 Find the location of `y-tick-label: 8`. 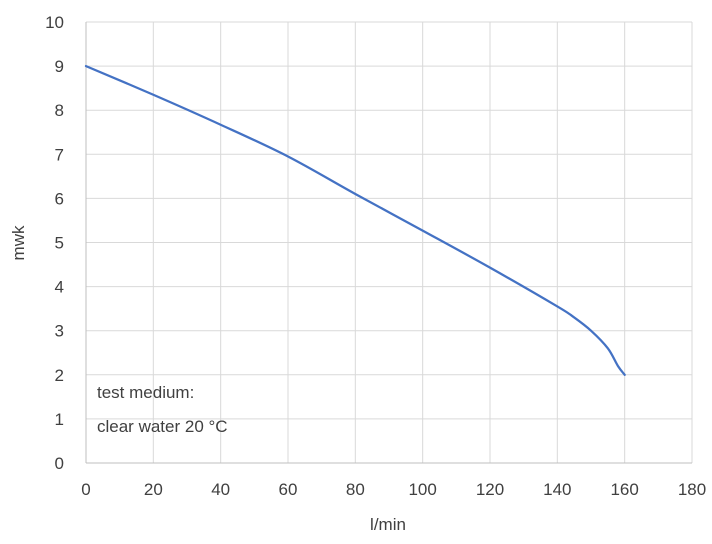

y-tick-label: 8 is located at coordinates (59, 110).